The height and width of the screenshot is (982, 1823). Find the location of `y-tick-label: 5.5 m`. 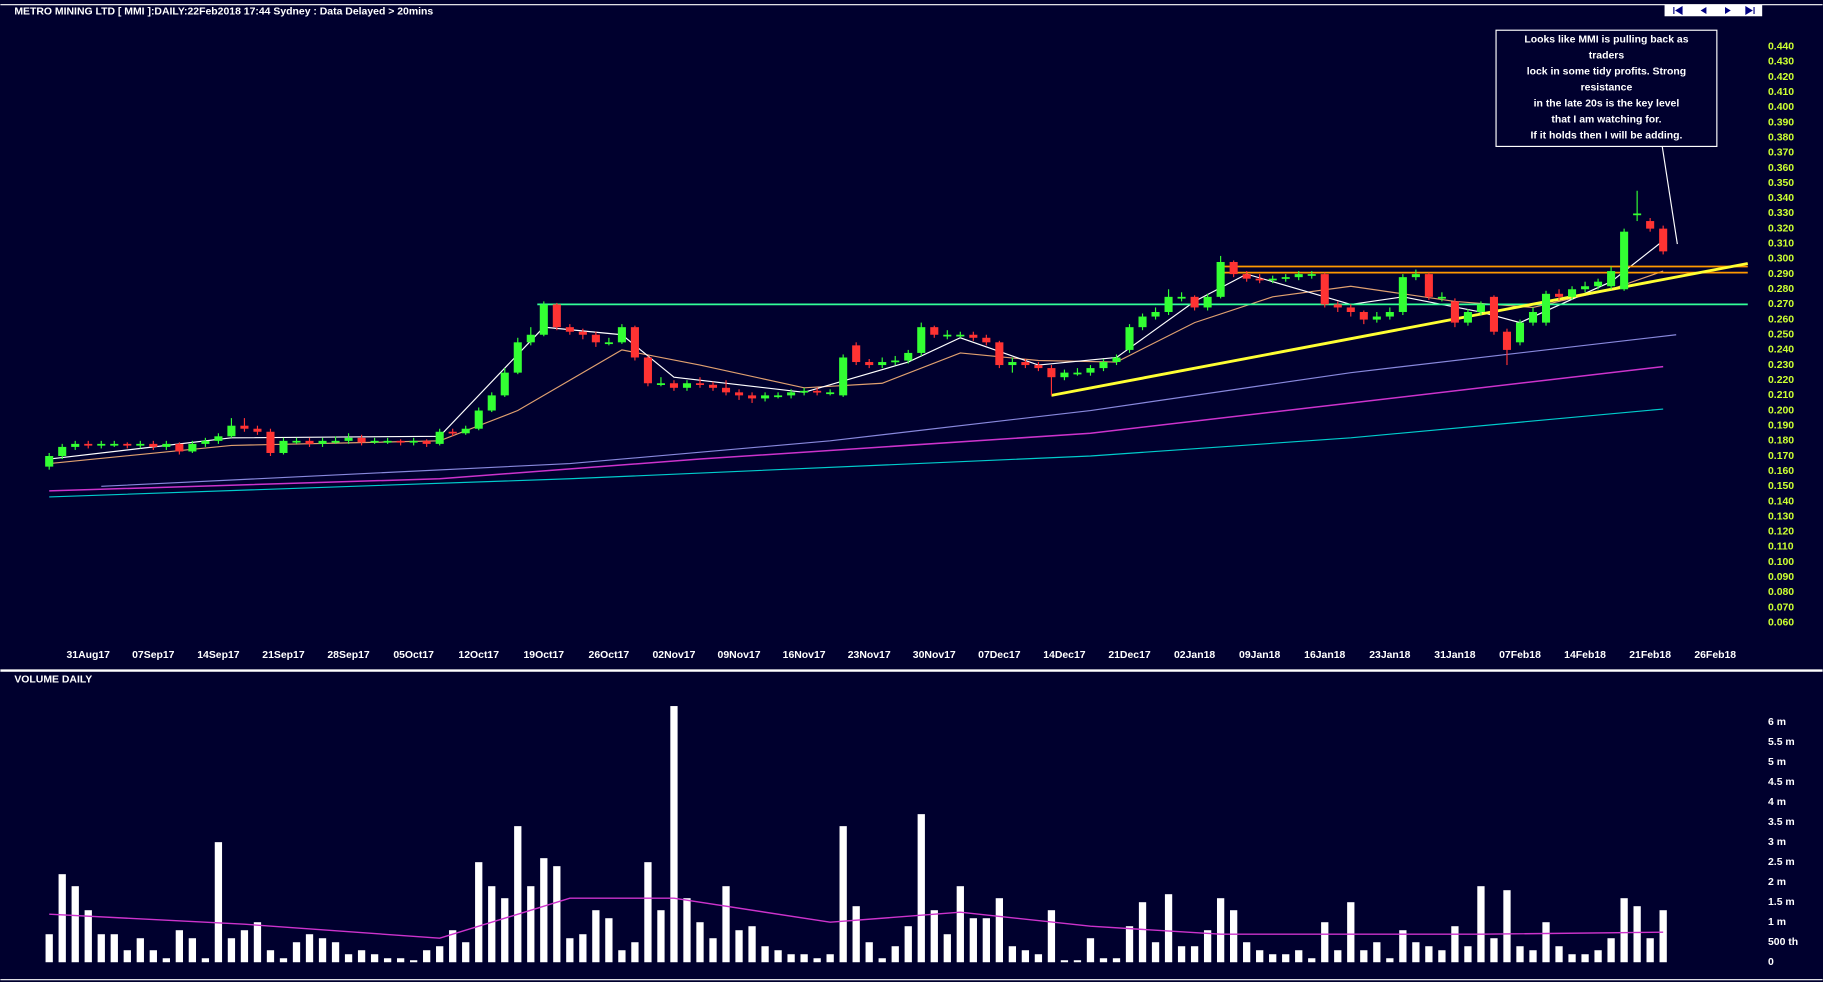

y-tick-label: 5.5 m is located at coordinates (1781, 742).